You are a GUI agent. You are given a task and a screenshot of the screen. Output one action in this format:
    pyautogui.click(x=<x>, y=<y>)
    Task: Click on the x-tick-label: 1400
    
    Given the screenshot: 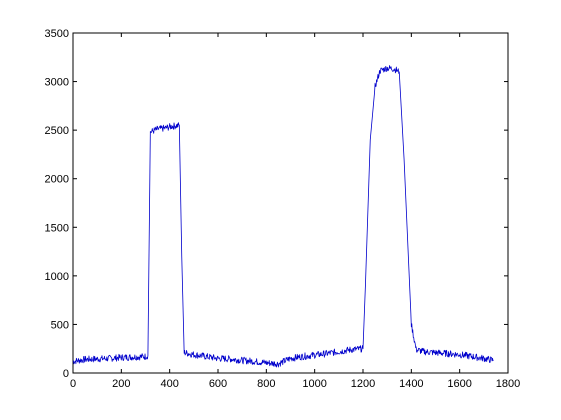 What is the action you would take?
    pyautogui.click(x=411, y=384)
    